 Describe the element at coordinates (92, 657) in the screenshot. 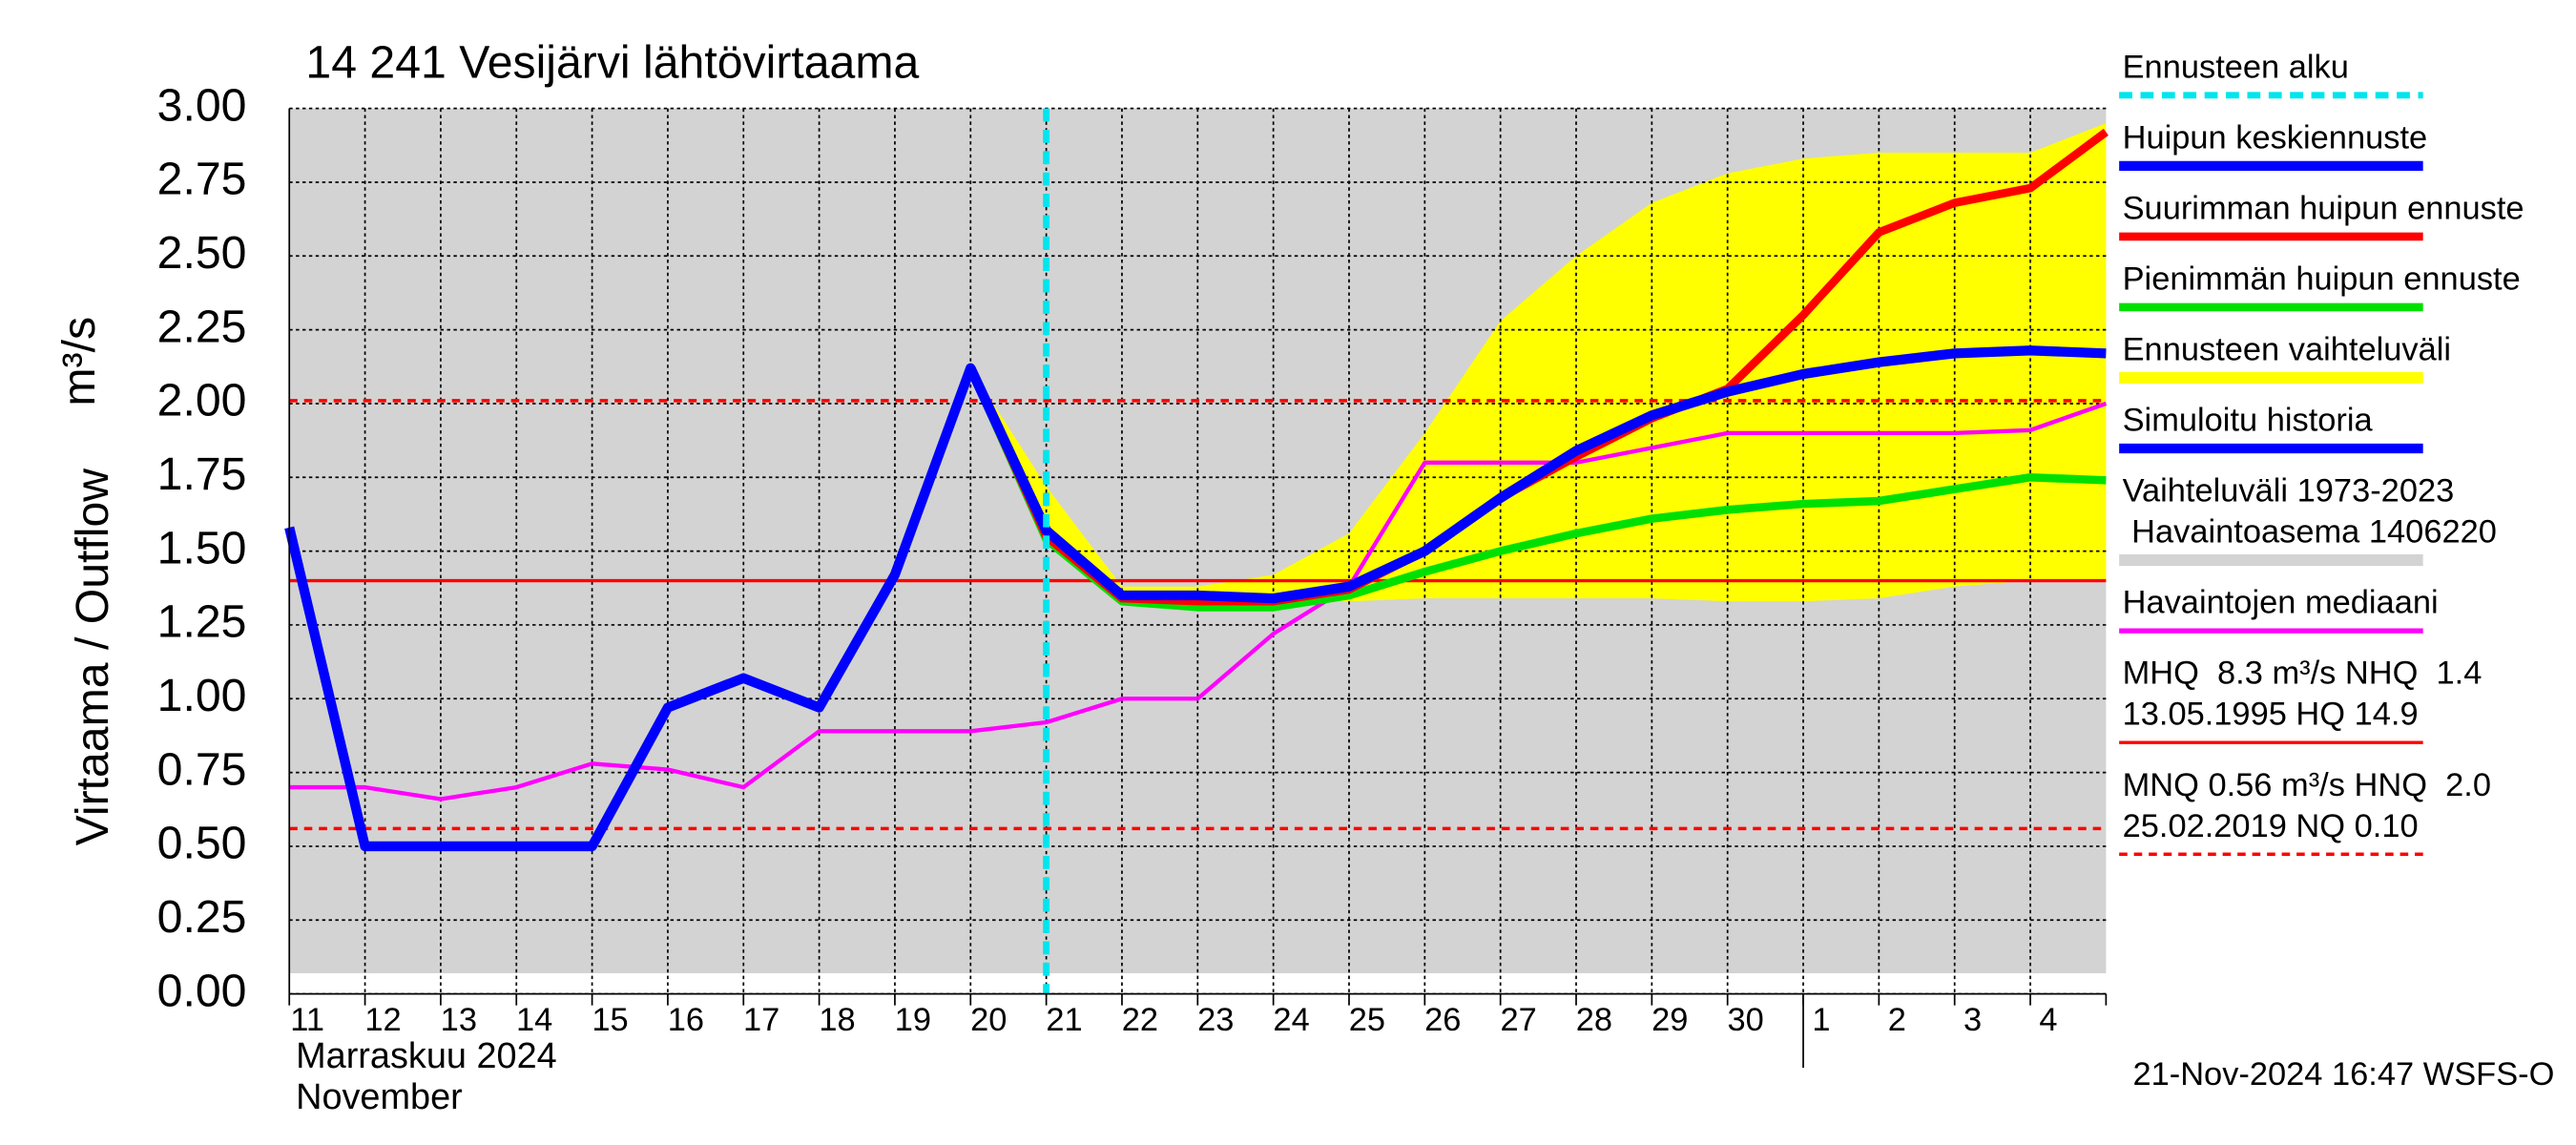

I see `y-axis-label: Virtaama / Outflow` at that location.